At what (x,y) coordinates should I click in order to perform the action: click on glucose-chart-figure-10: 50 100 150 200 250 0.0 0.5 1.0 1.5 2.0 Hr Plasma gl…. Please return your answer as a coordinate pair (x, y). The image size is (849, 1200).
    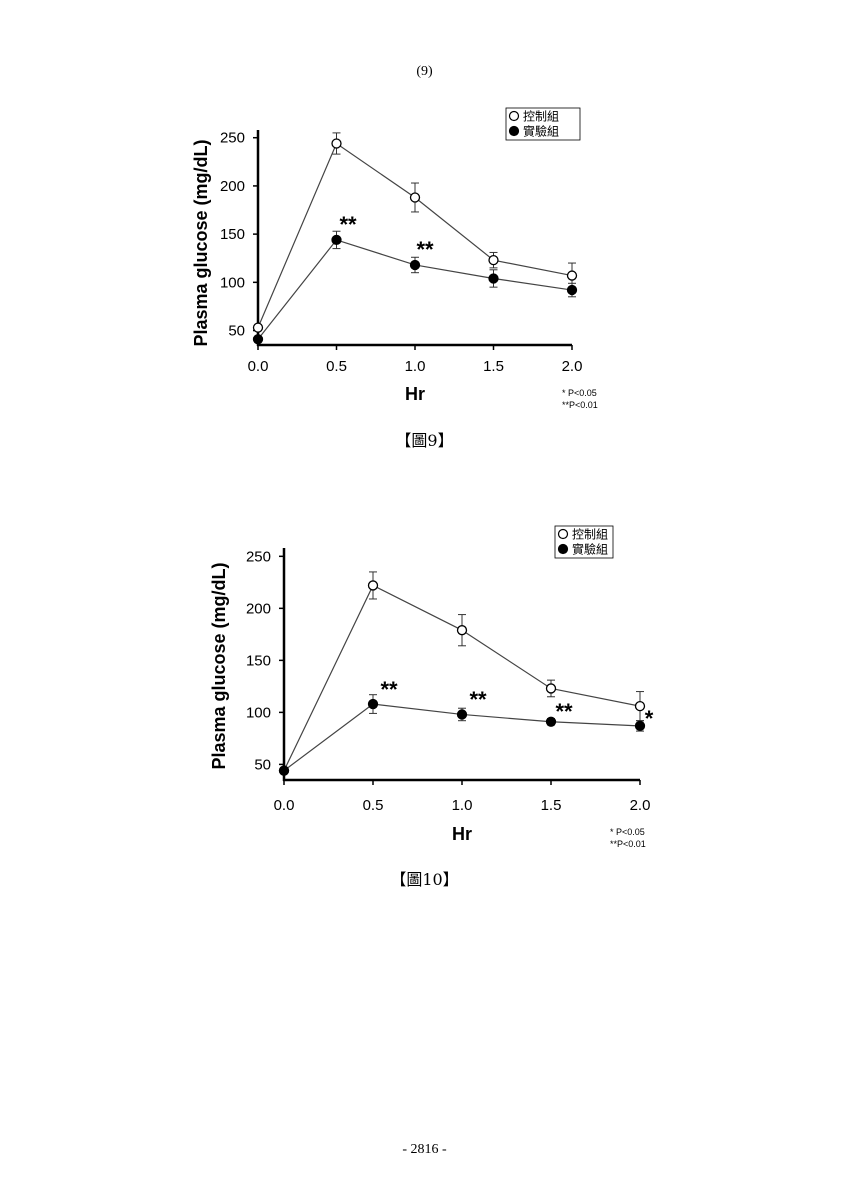
    Looking at the image, I should click on (431, 687).